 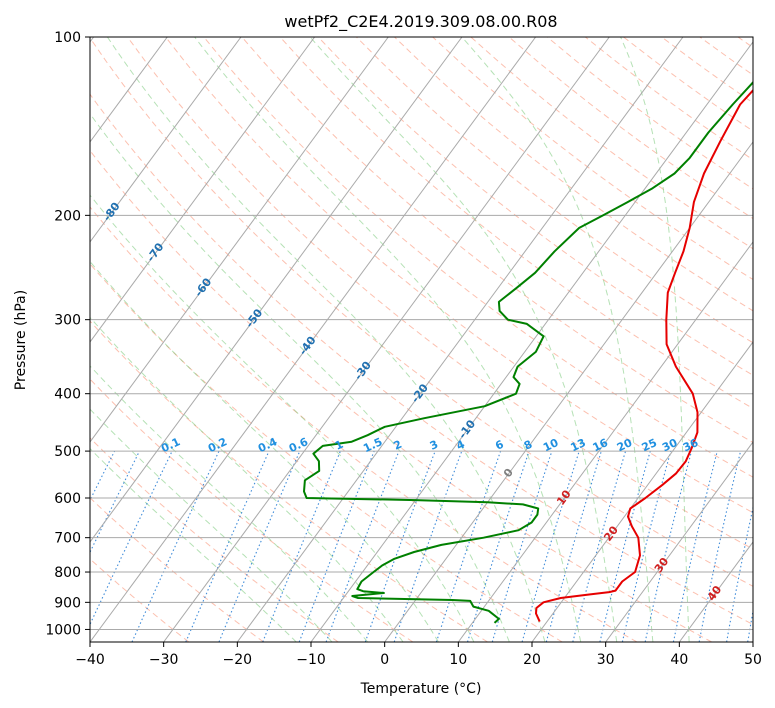 What do you see at coordinates (421, 689) in the screenshot?
I see `x-axis-label: Temperature (°C)` at bounding box center [421, 689].